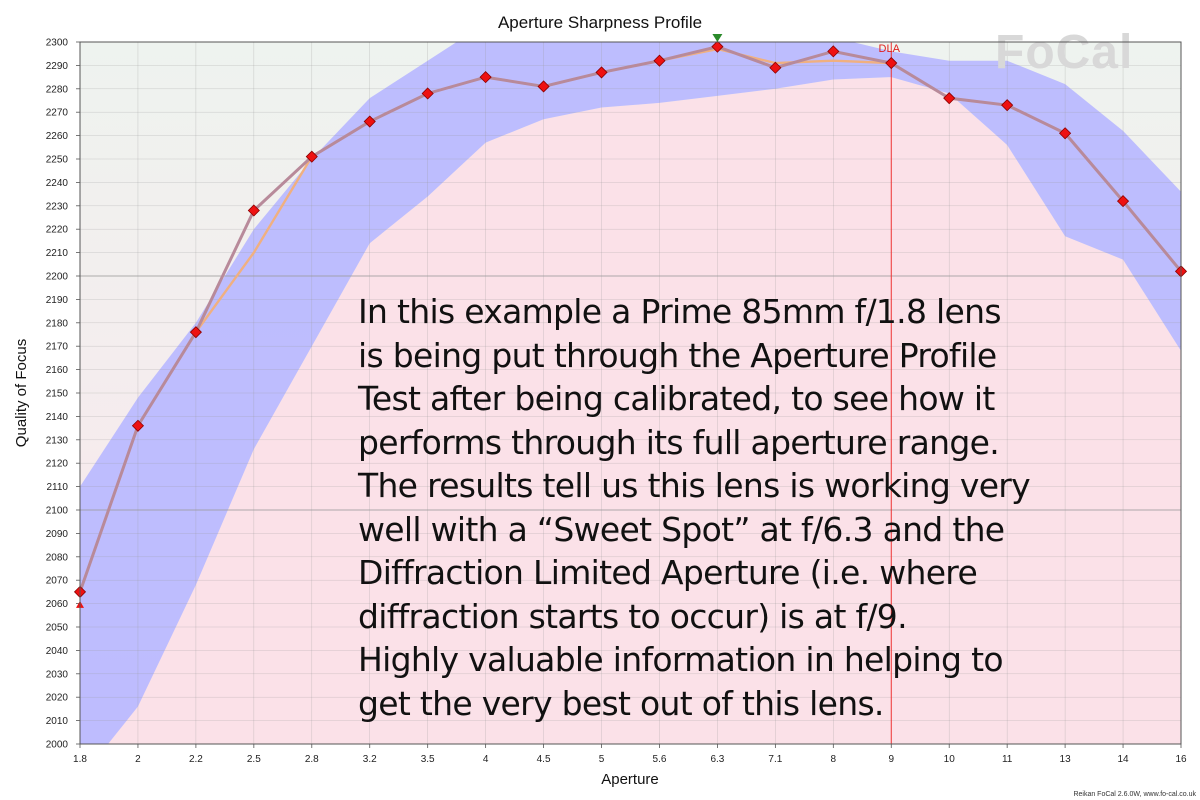 Image resolution: width=1200 pixels, height=800 pixels. Describe the element at coordinates (57, 277) in the screenshot. I see `y-tick-label: 2200` at that location.